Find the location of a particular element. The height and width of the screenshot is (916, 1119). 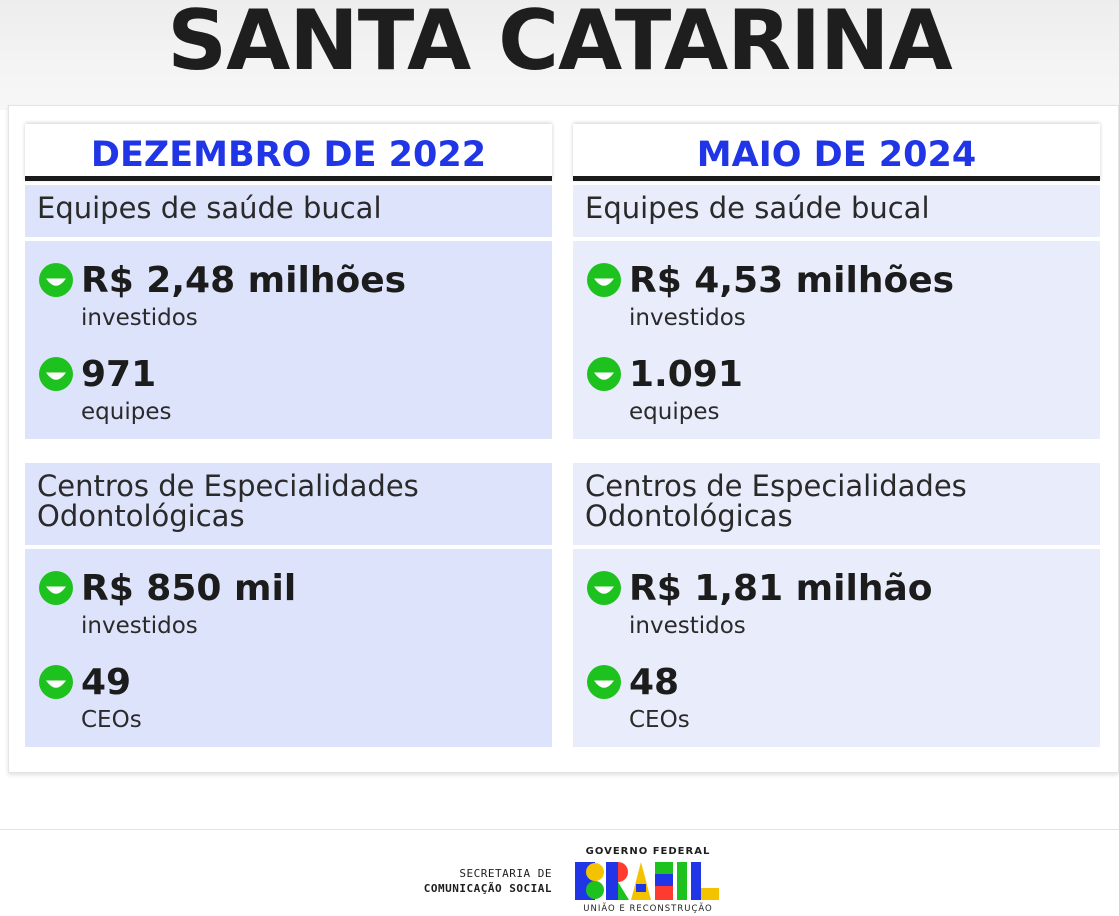

column-header: DEZEMBRO DE 2022 is located at coordinates (288, 152).